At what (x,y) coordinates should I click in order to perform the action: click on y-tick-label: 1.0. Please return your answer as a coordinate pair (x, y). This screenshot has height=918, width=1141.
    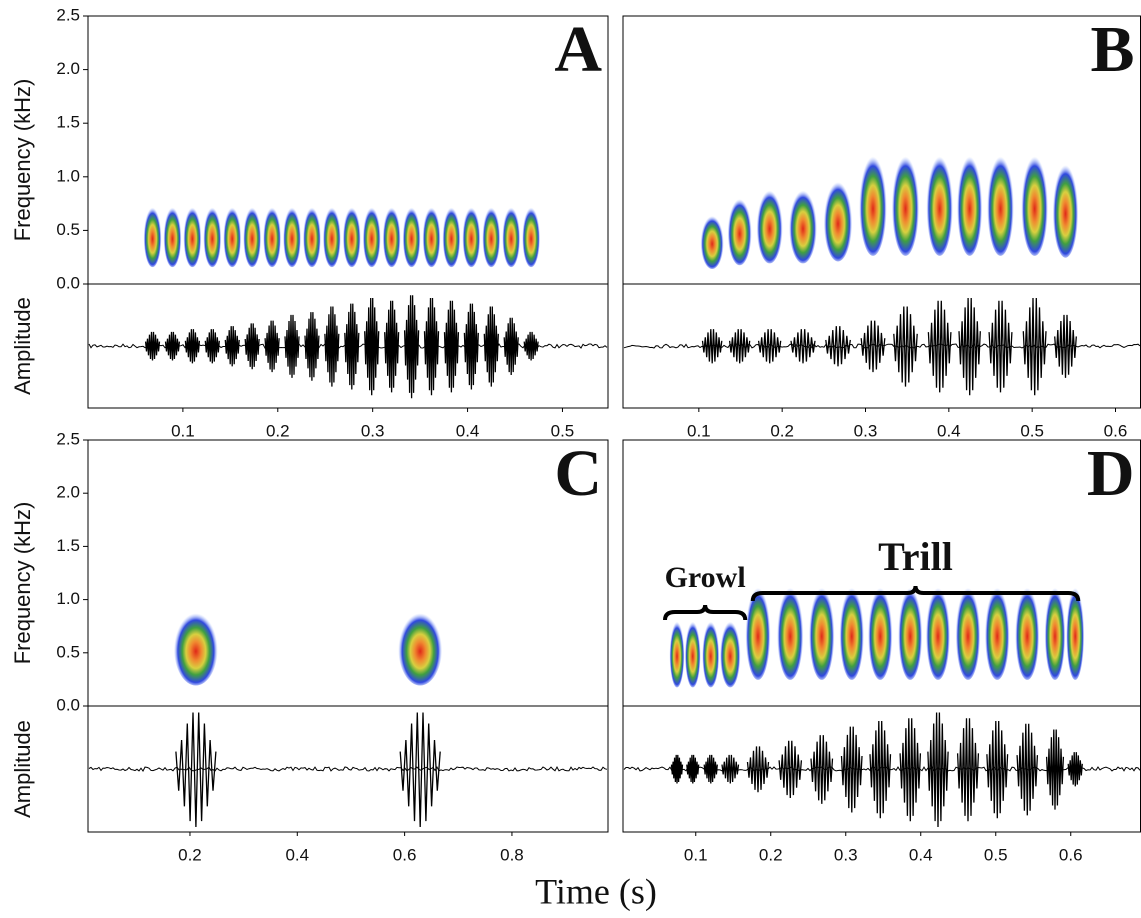
    Looking at the image, I should click on (68, 175).